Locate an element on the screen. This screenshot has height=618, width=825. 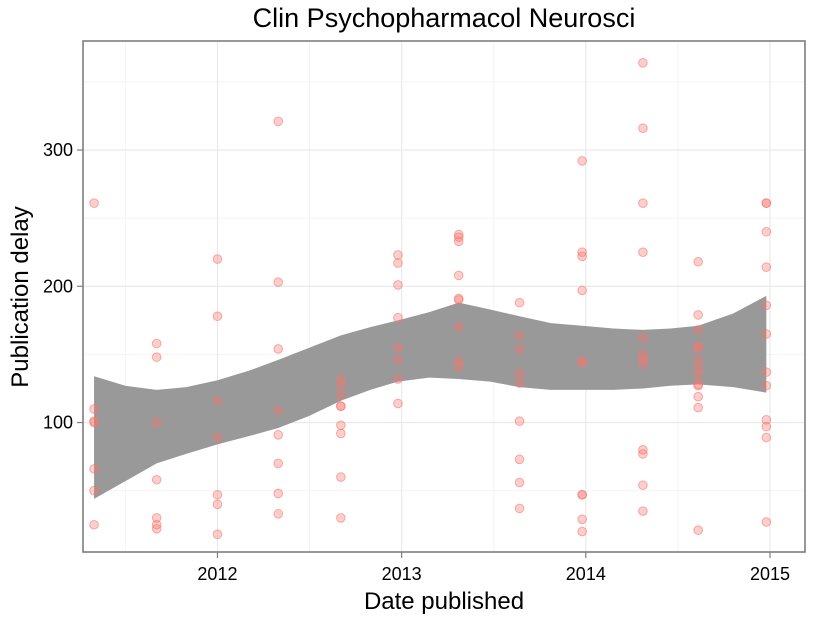
y-axis-ticks: 100 200 300 is located at coordinates (63, 286).